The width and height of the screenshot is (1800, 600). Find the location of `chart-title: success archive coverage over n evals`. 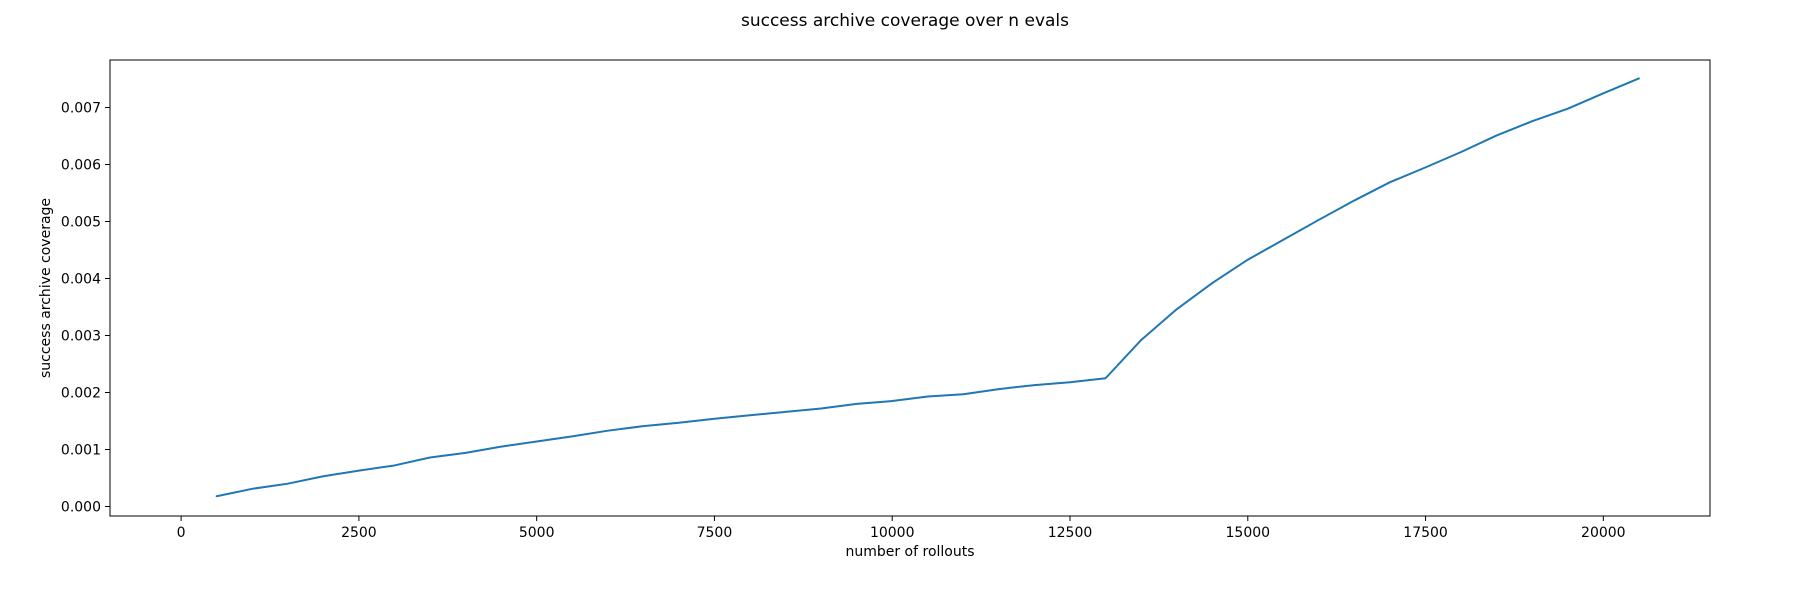

chart-title: success archive coverage over n evals is located at coordinates (905, 21).